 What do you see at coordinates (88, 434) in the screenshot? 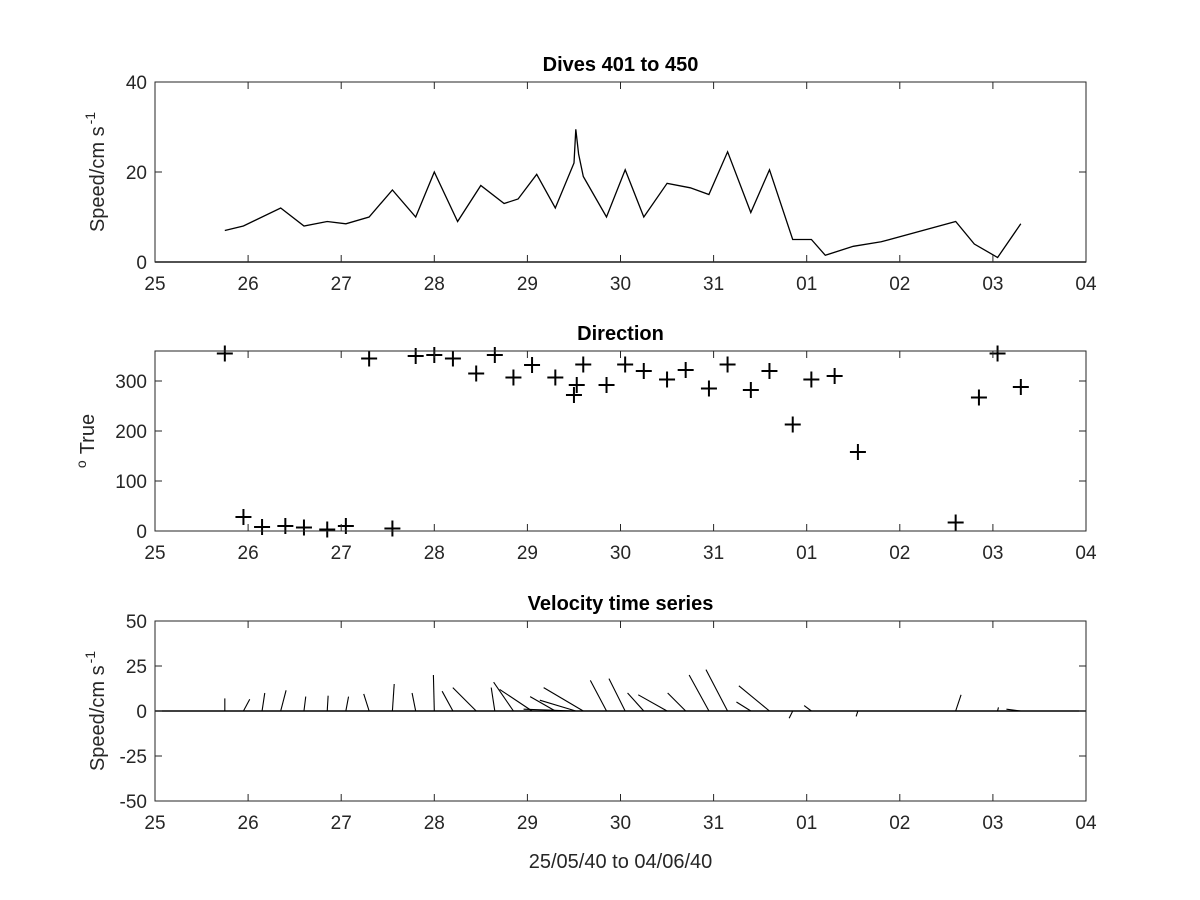
I see `y-axis-label-text: True` at bounding box center [88, 434].